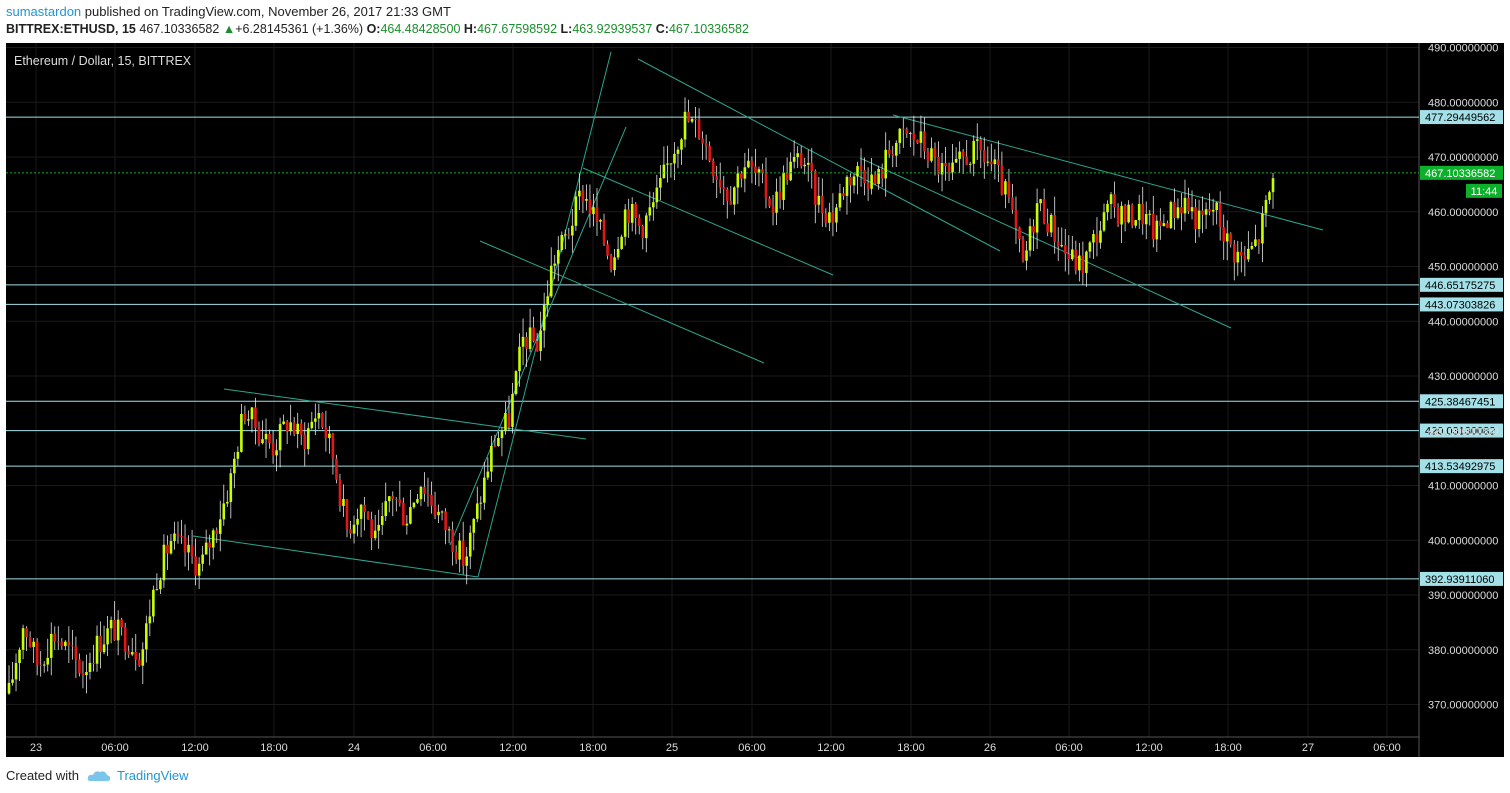 This screenshot has height=793, width=1510. I want to click on close-label: C:, so click(662, 29).